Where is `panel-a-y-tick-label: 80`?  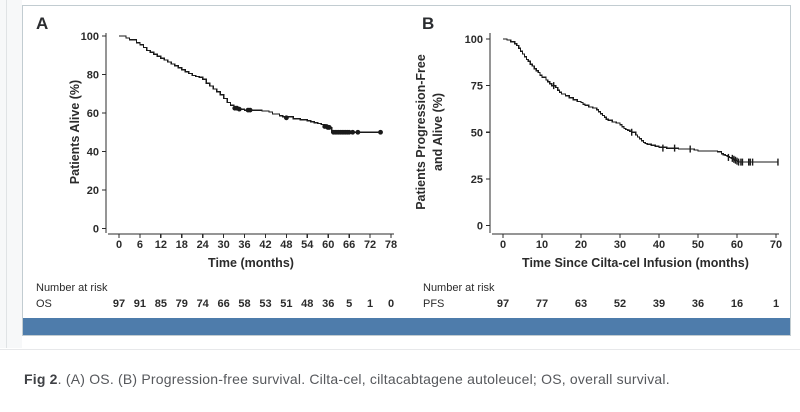 panel-a-y-tick-label: 80 is located at coordinates (93, 76).